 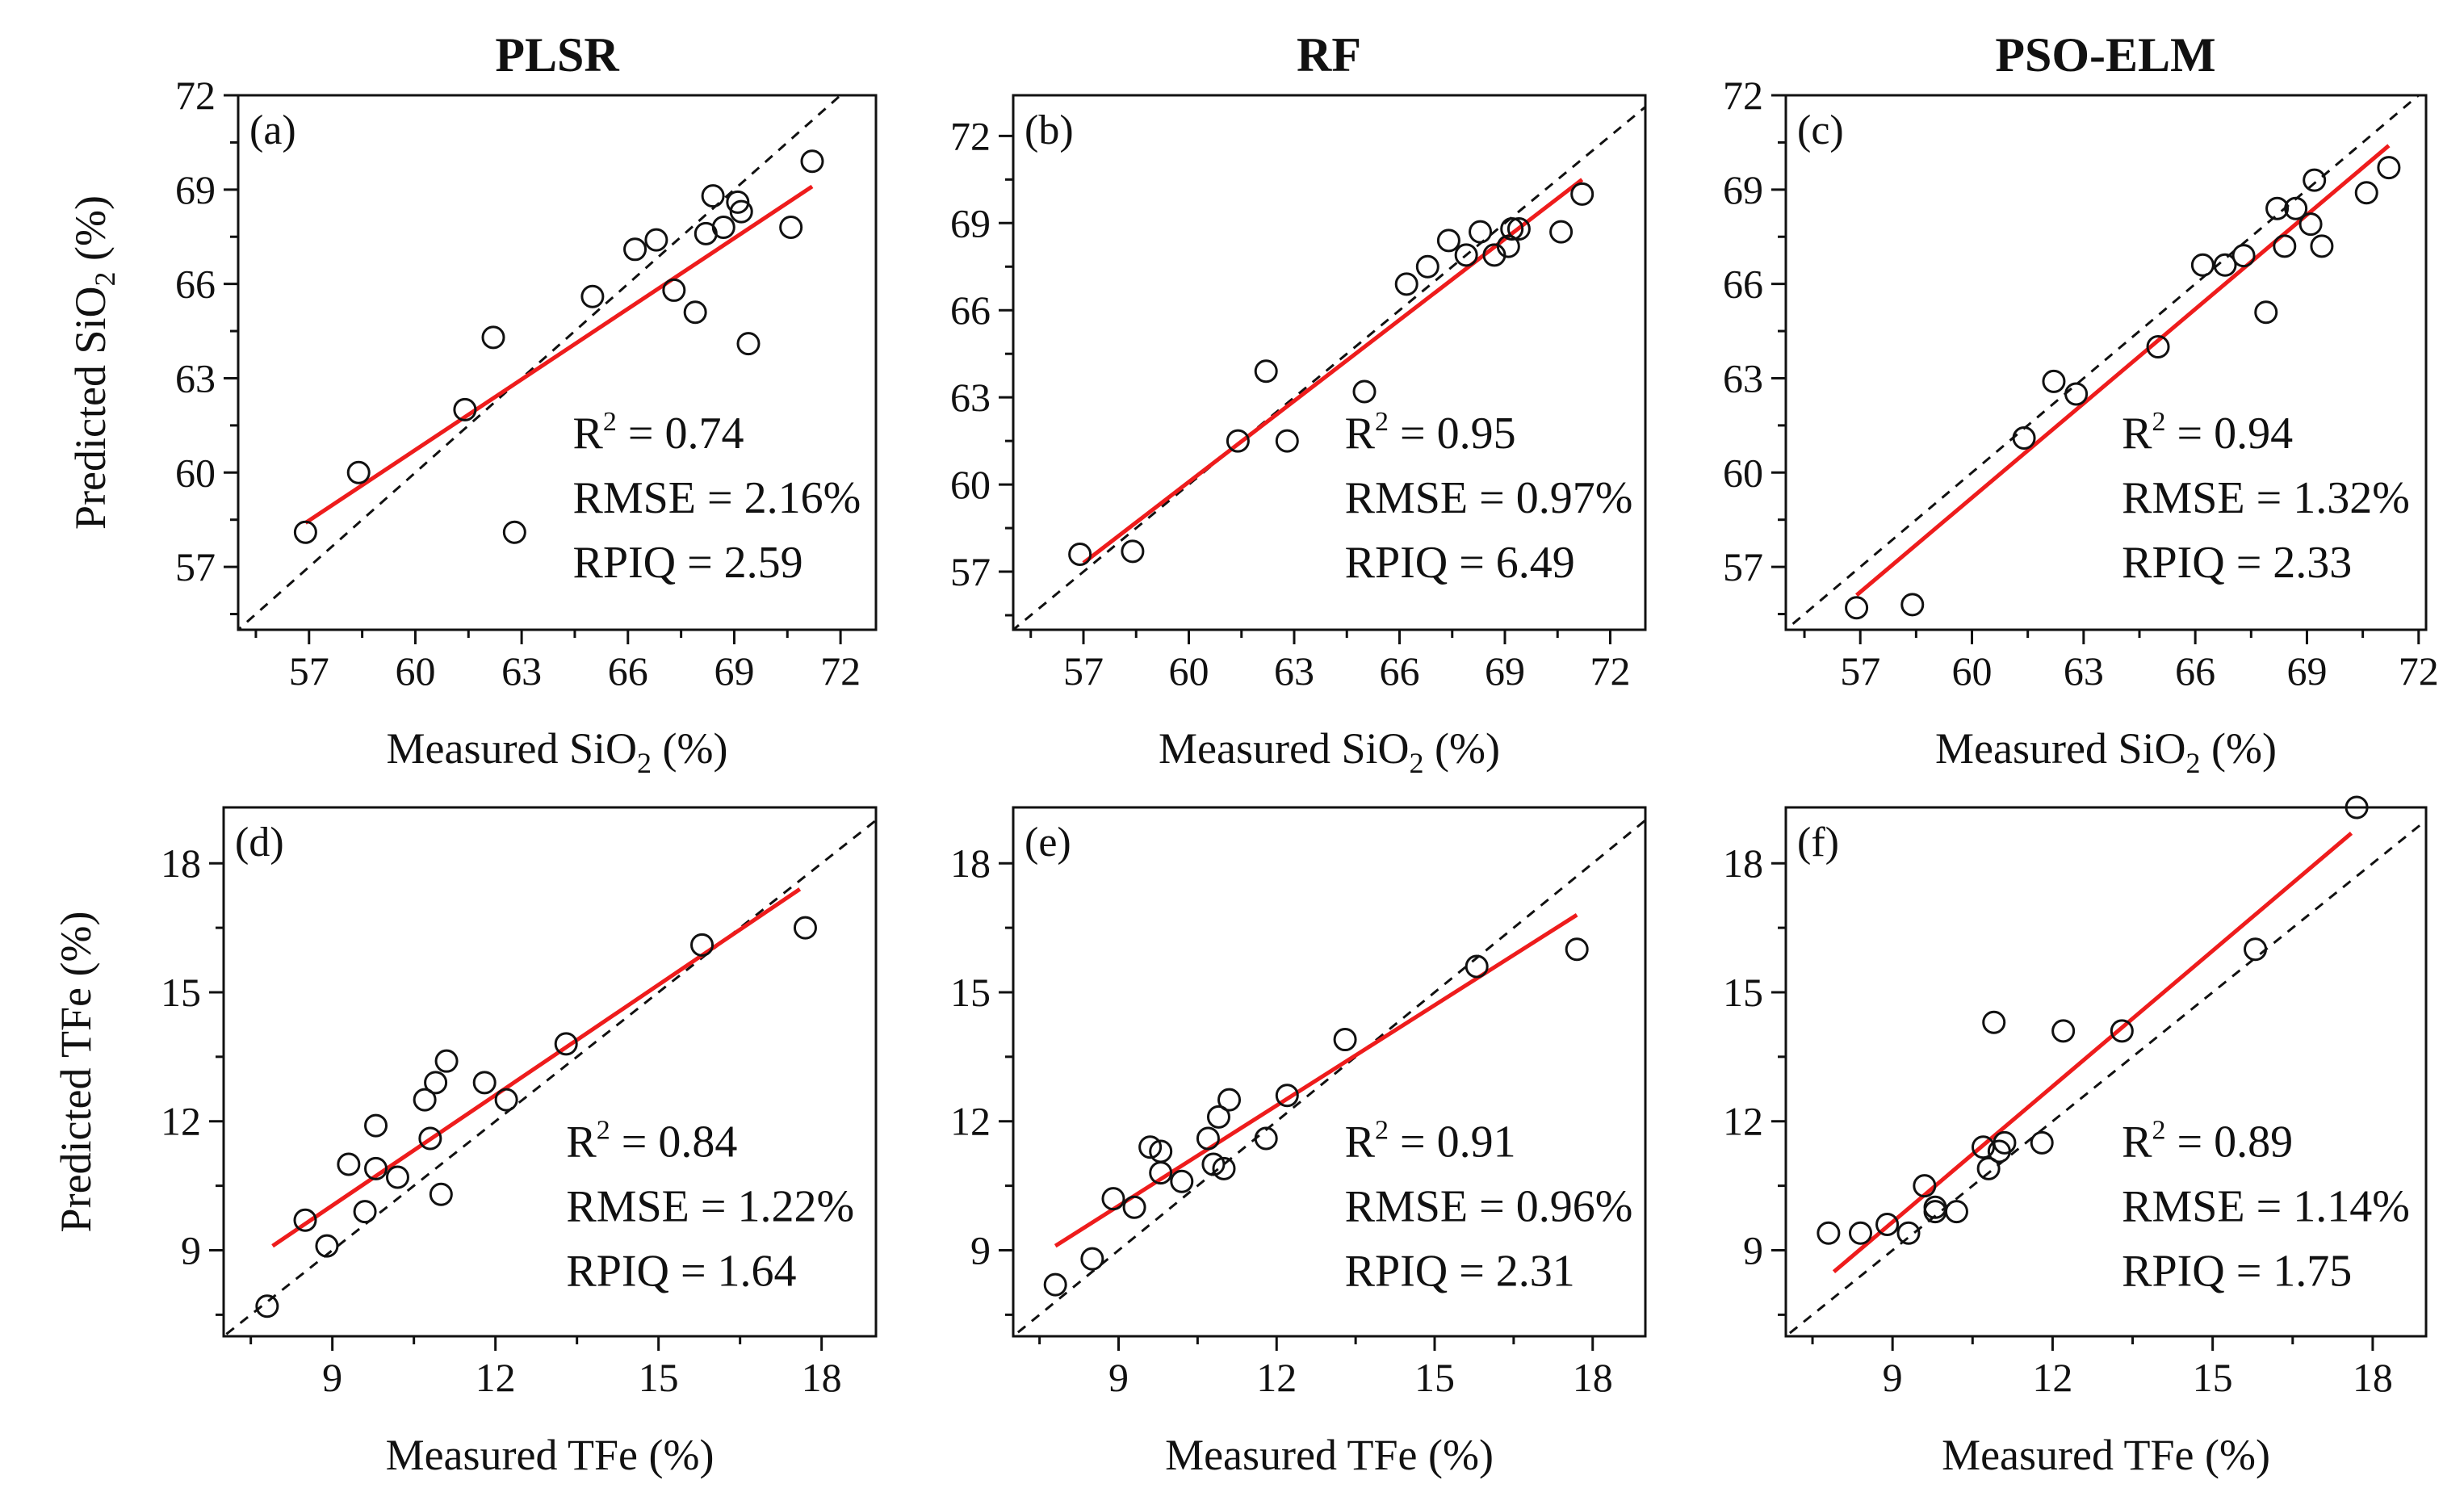 I want to click on x-tick-label-c-1: 60, so click(x=1972, y=671).